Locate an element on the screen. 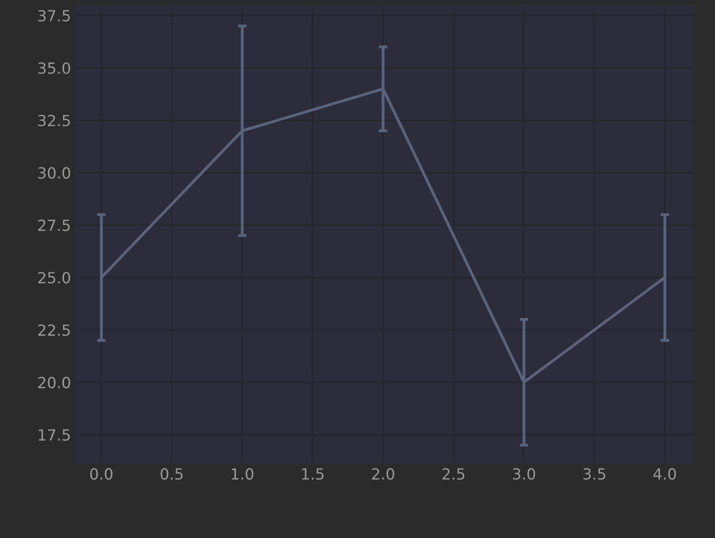 Image resolution: width=715 pixels, height=538 pixels. x-tick-label: 0.0 is located at coordinates (101, 474).